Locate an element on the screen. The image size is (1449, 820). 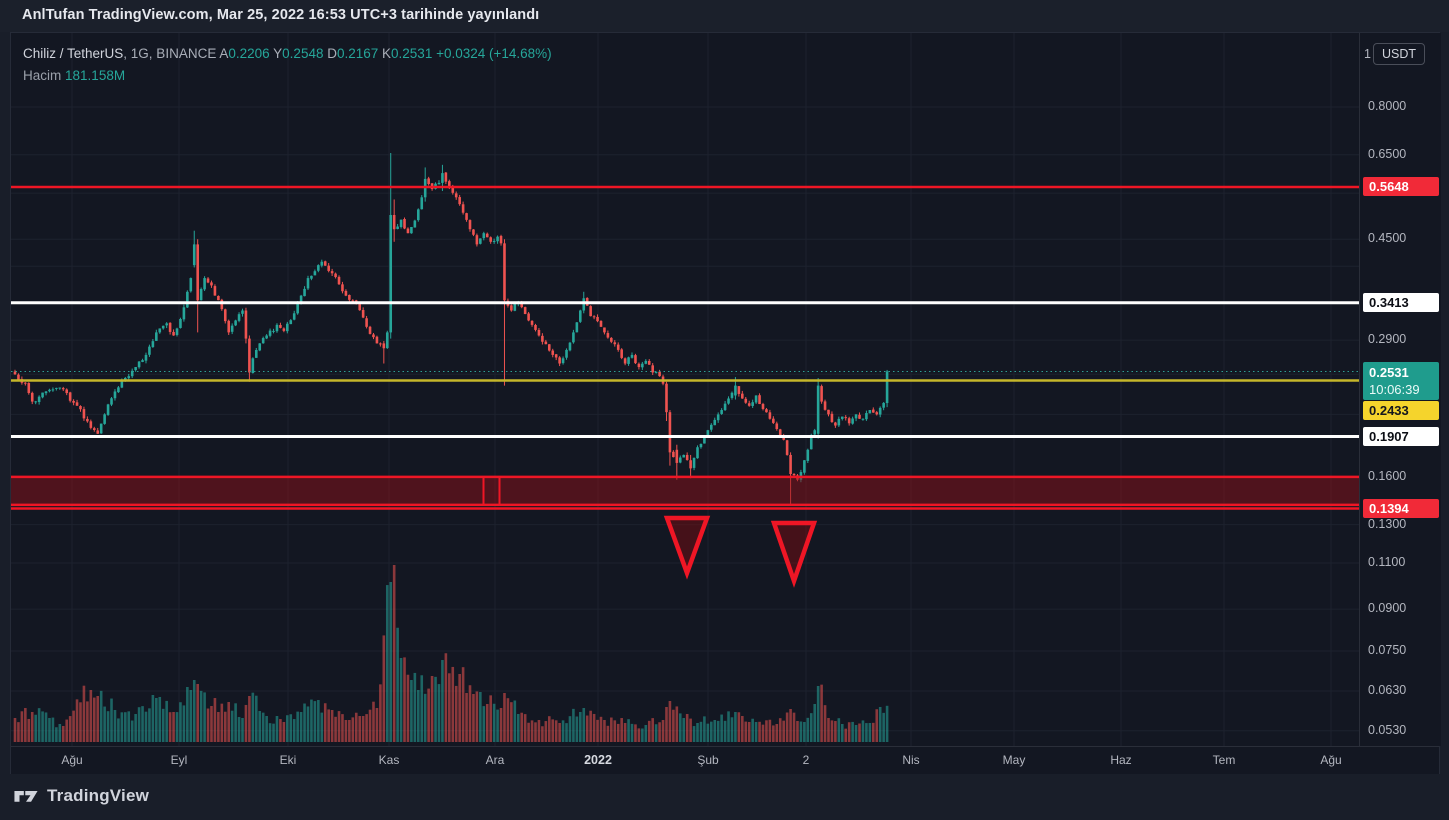
ohlc-key: D is located at coordinates (330, 53).